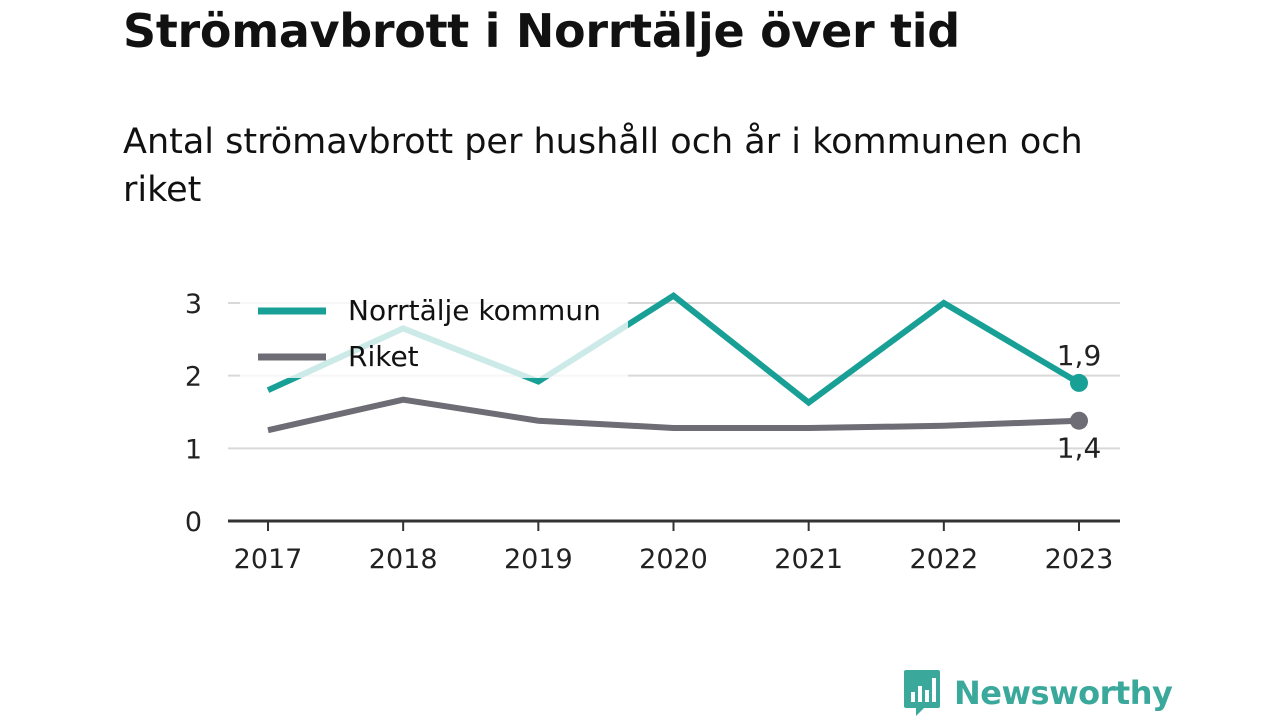 This screenshot has height=720, width=1280. I want to click on brand-logo: Newsworthy, so click(1037, 693).